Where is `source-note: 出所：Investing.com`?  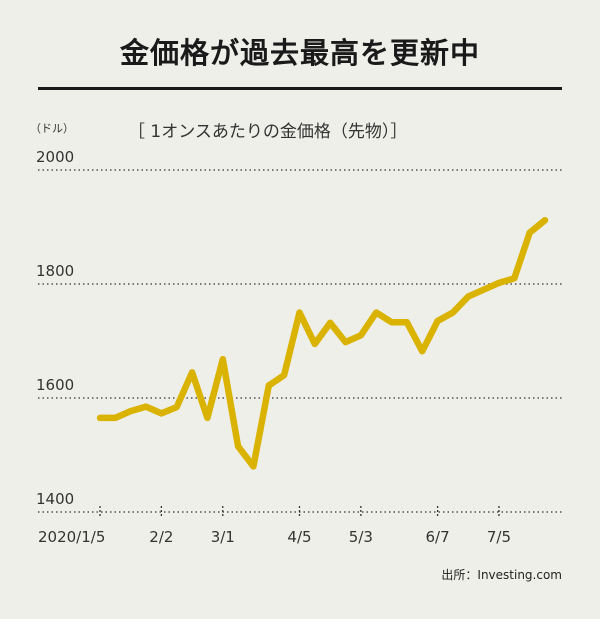 source-note: 出所：Investing.com is located at coordinates (501, 575).